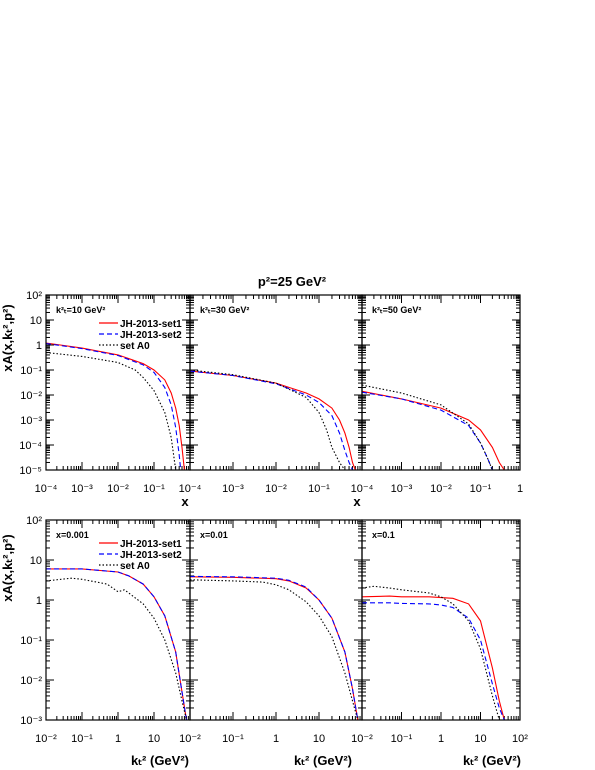 This screenshot has width=595, height=770. I want to click on y-tick-label: 10⁻⁵, so click(30, 471).